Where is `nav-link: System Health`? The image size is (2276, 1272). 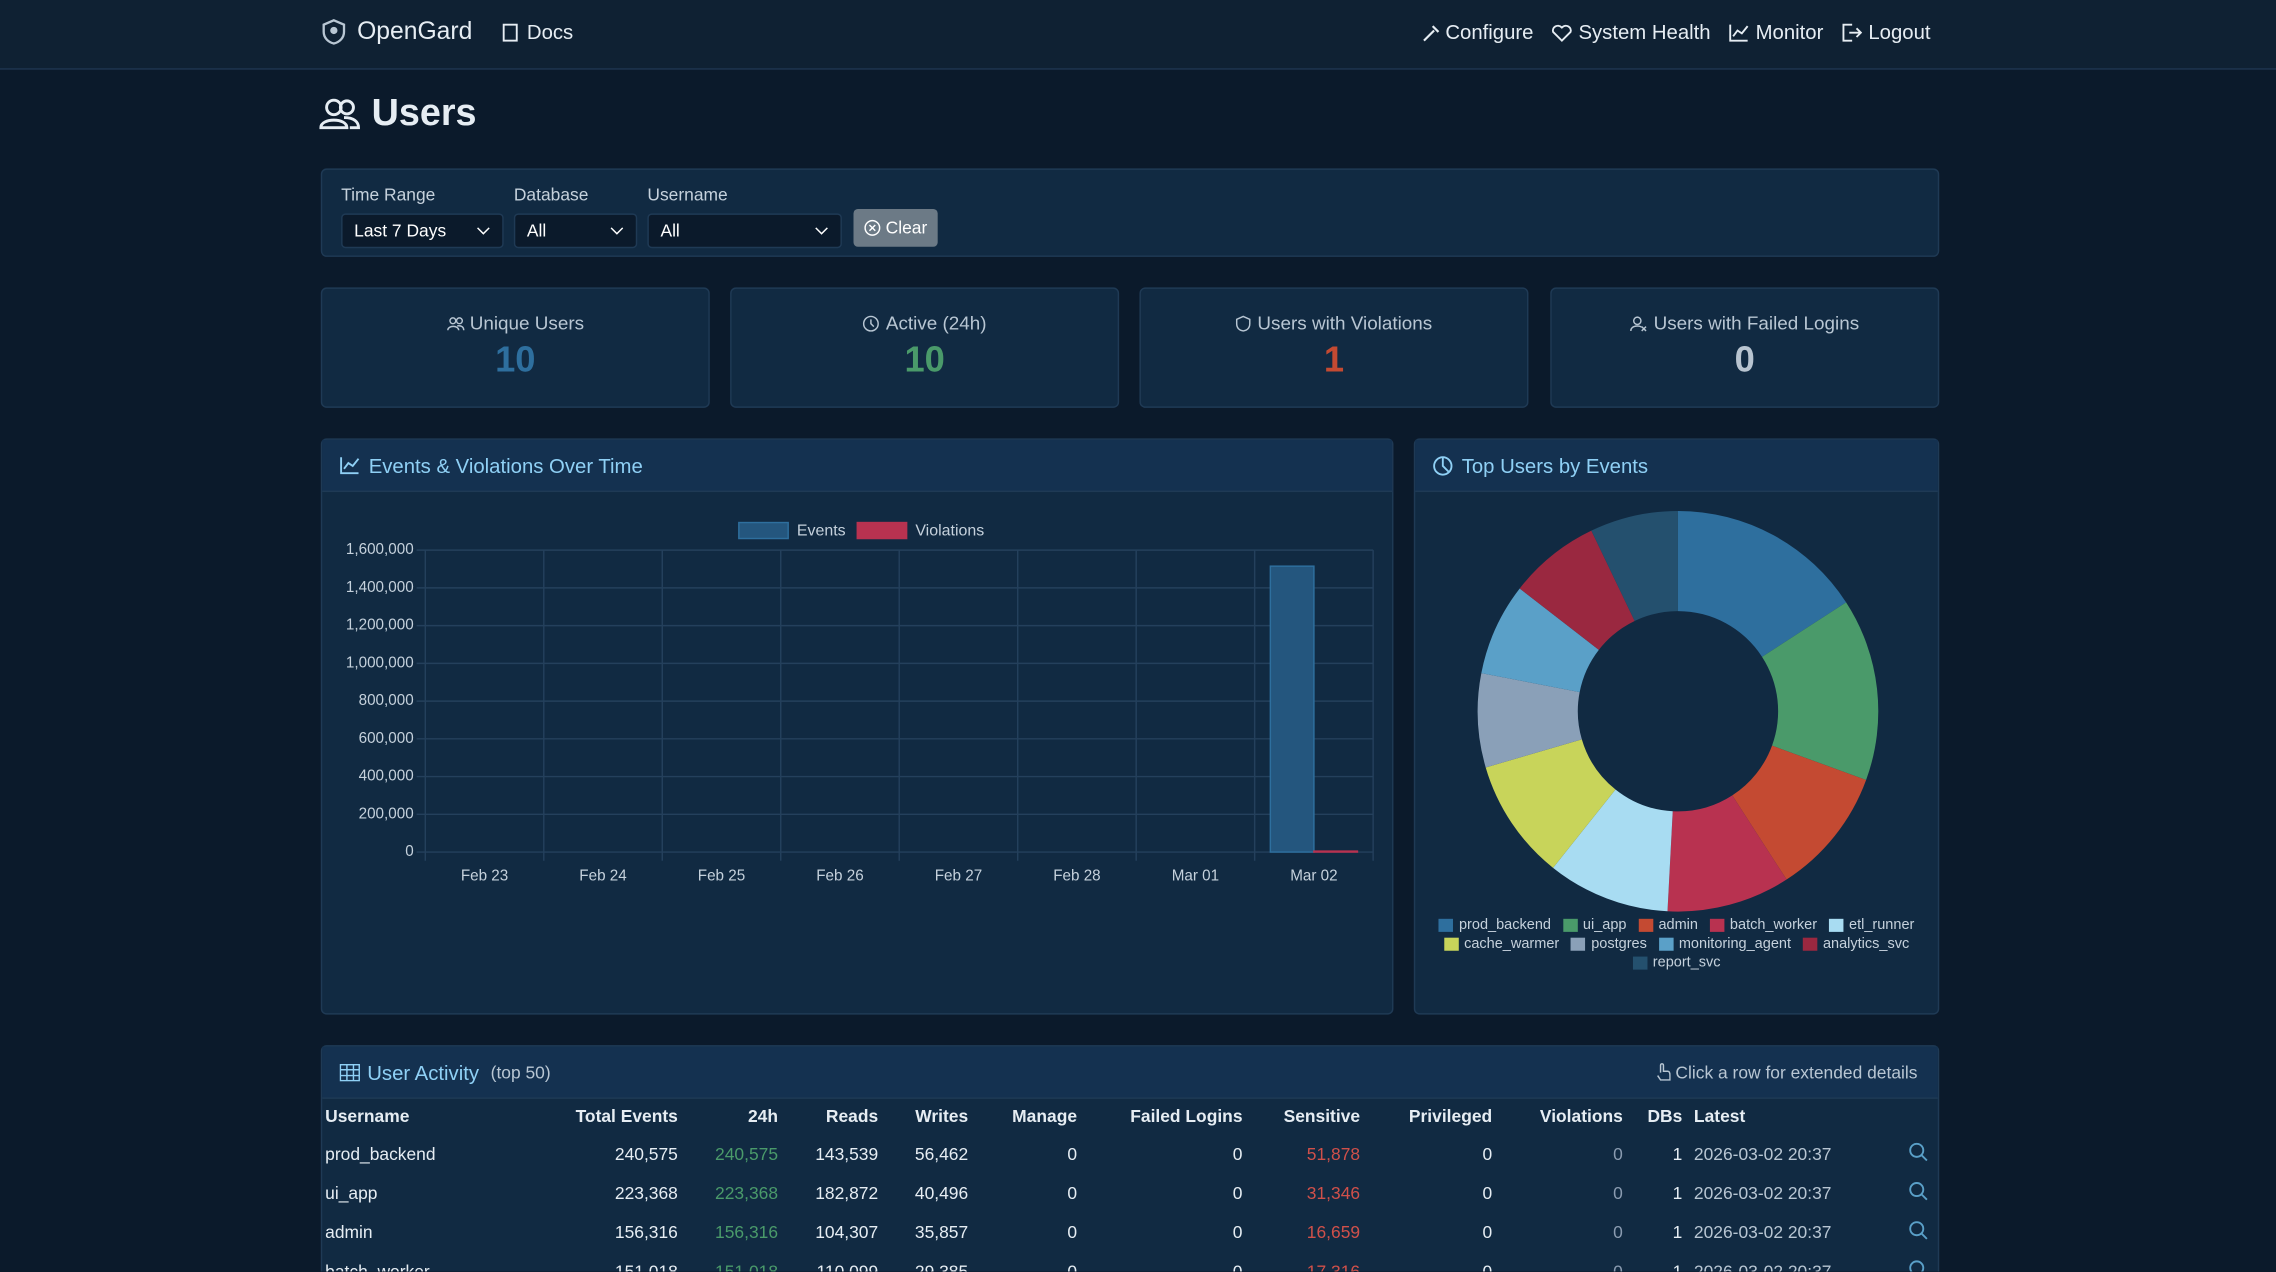
nav-link: System Health is located at coordinates (1631, 32).